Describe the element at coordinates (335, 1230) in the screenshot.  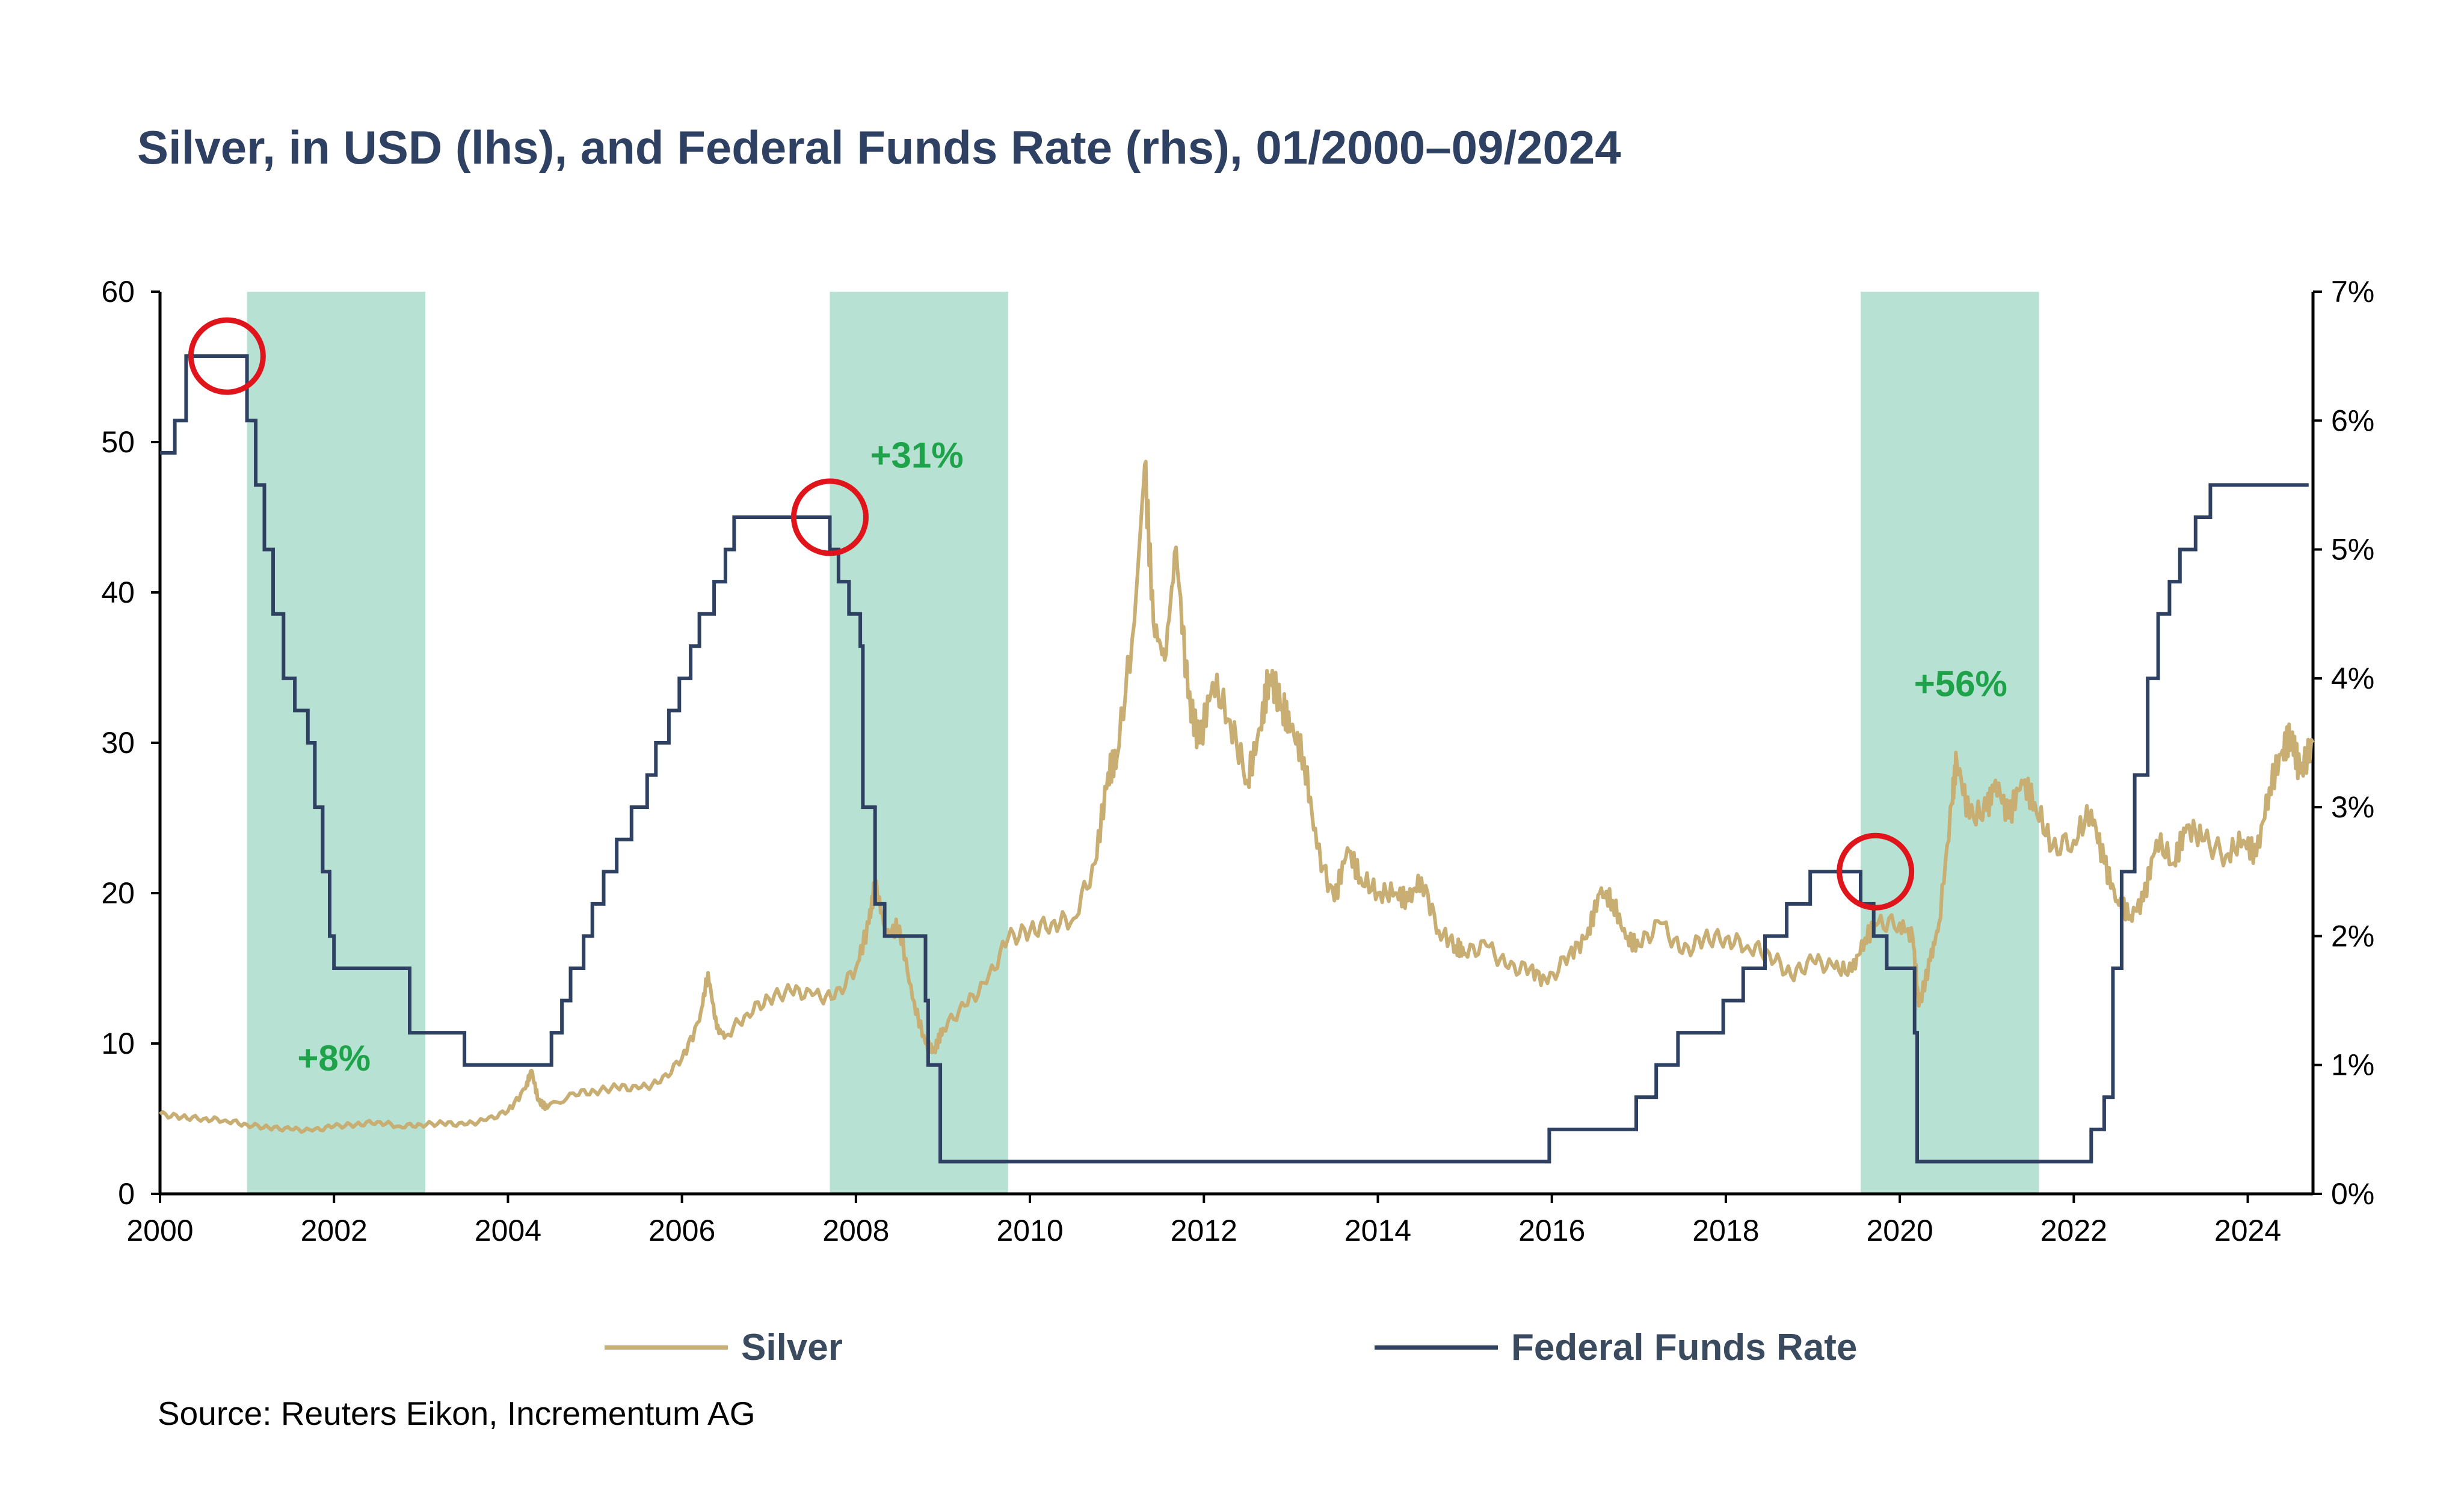
I see `x-tick-label: 2002` at that location.